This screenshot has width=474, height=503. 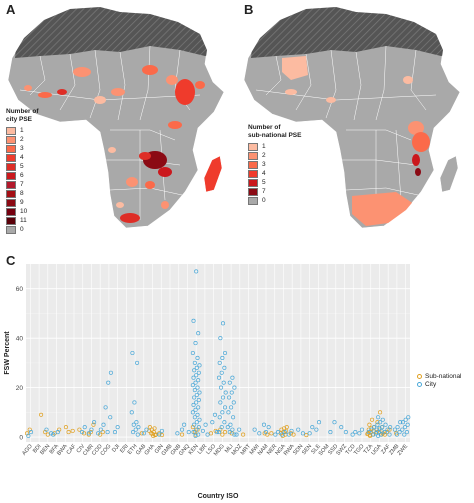 I want to click on panel-label-c: C, so click(x=11, y=260).